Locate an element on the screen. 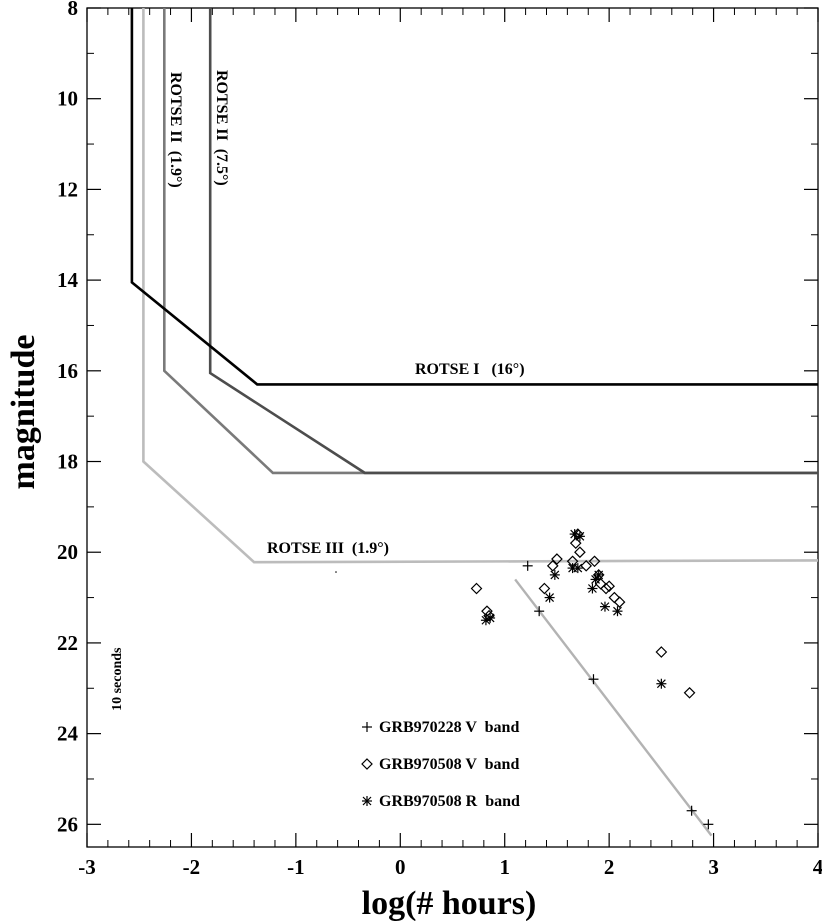 The image size is (822, 921). x-tick-label: 0 is located at coordinates (400, 867).